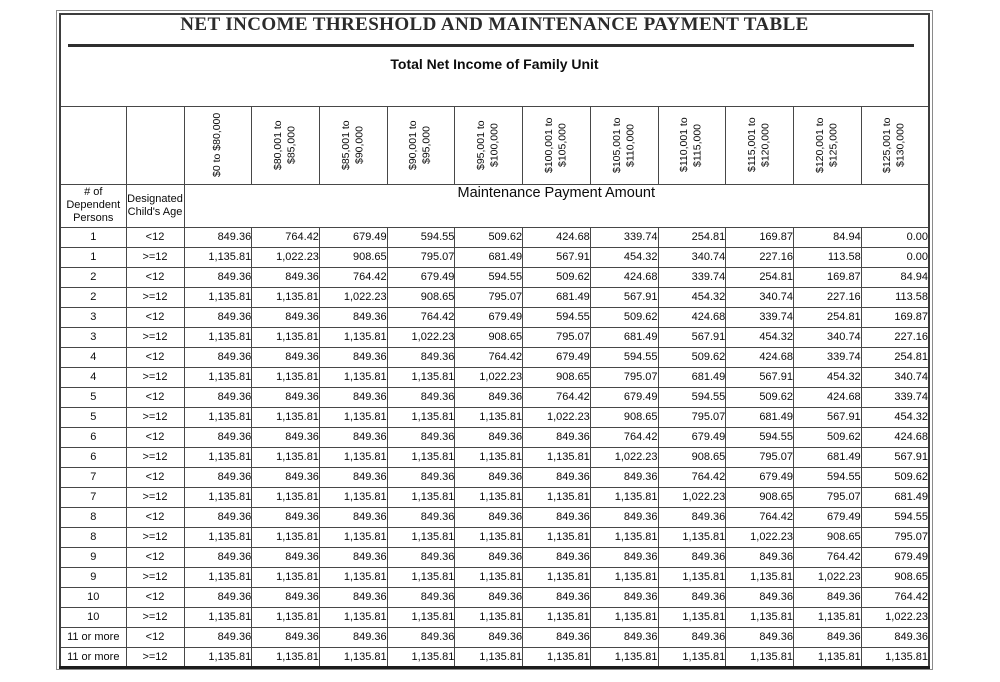 Image resolution: width=1000 pixels, height=682 pixels. Describe the element at coordinates (895, 377) in the screenshot. I see `payment-amount-cell: 340.74` at that location.